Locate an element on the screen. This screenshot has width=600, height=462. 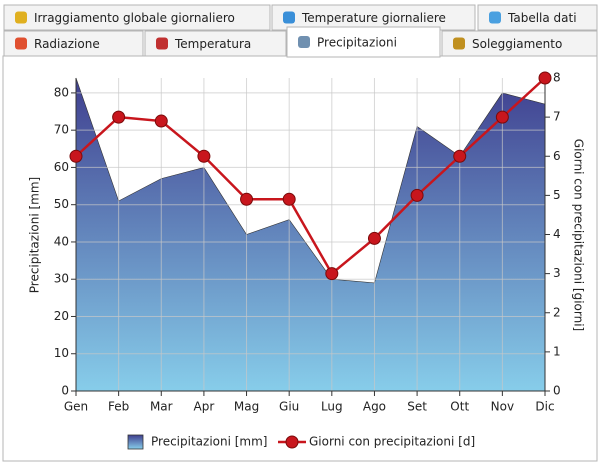
y2-tick-label: 6 is located at coordinates (557, 156).